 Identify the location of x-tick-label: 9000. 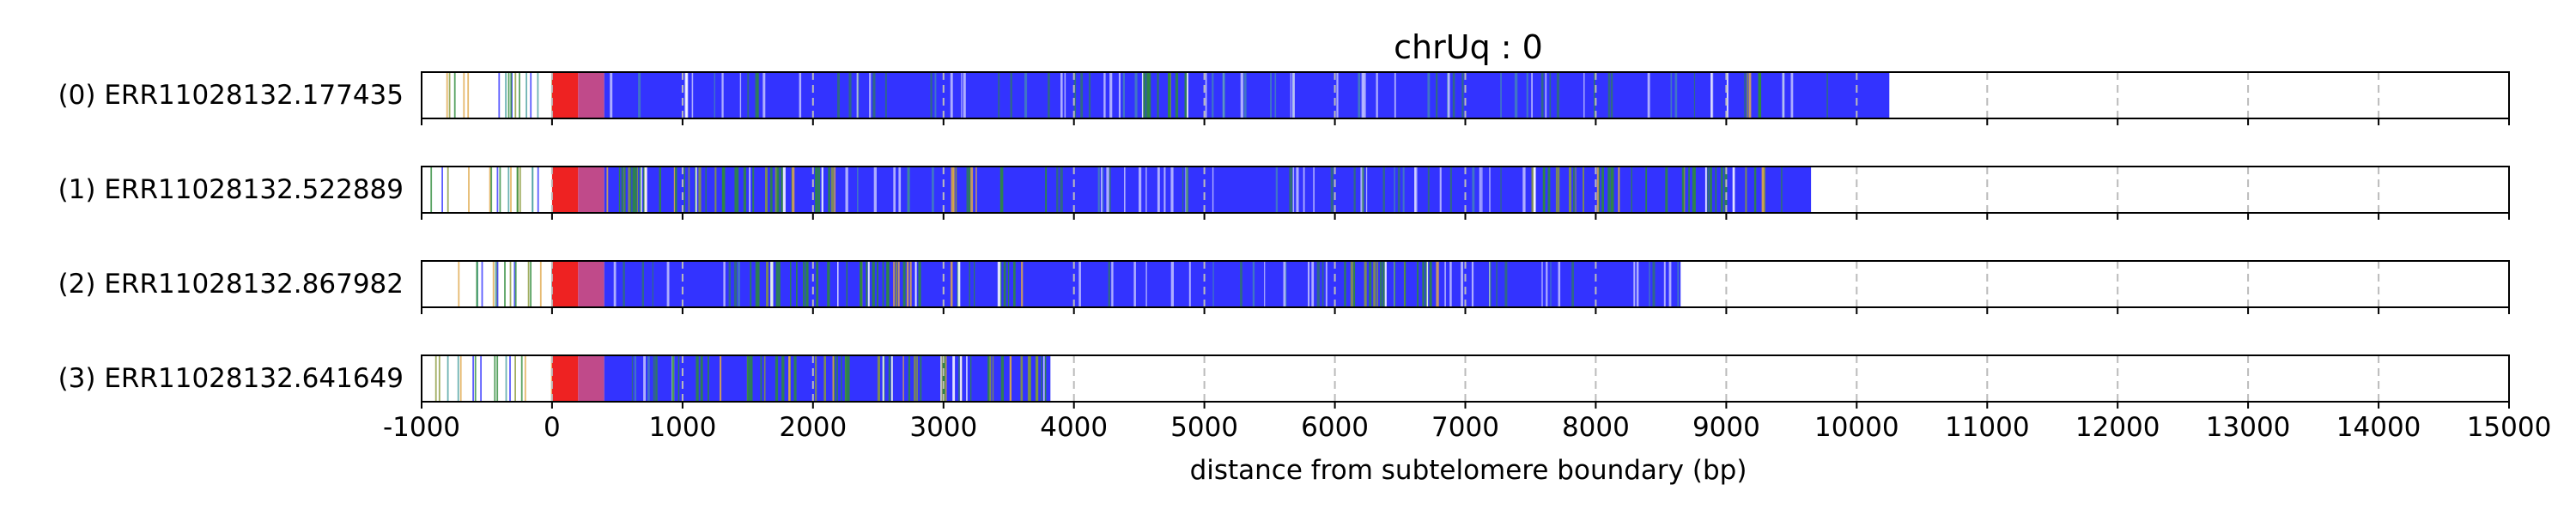
(1726, 427).